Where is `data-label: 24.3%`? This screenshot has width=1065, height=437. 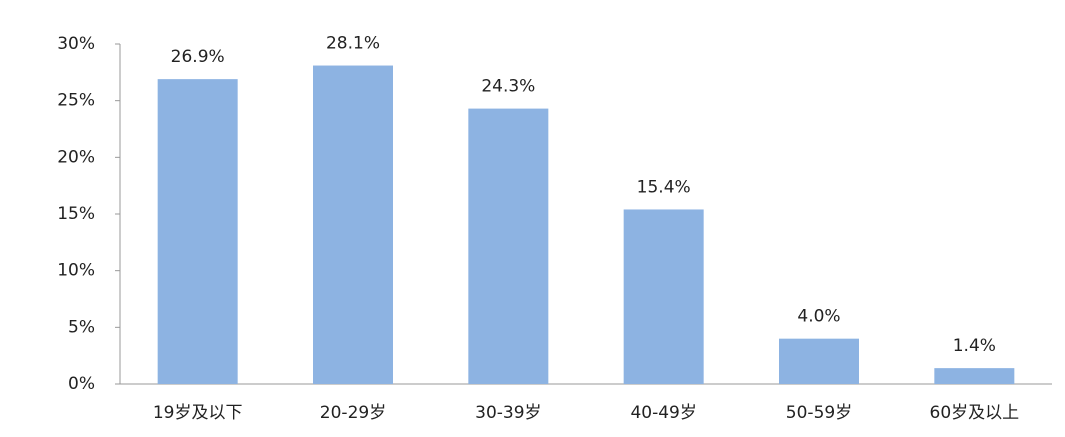 data-label: 24.3% is located at coordinates (508, 87).